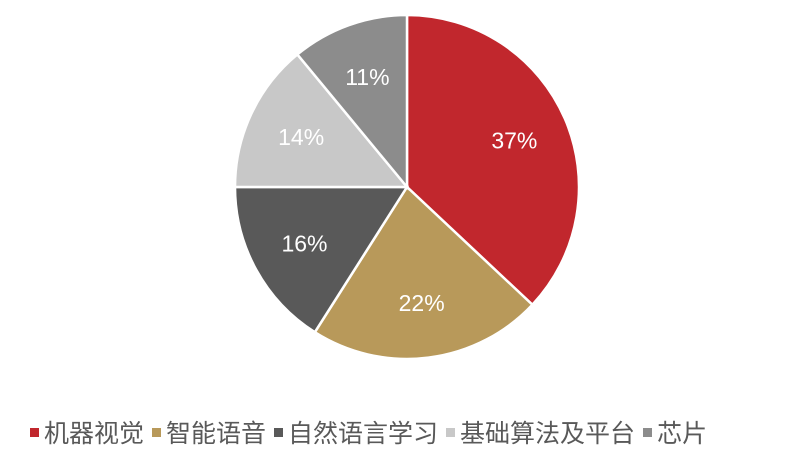 The width and height of the screenshot is (800, 465). I want to click on slice-data-label: 14%, so click(301, 137).